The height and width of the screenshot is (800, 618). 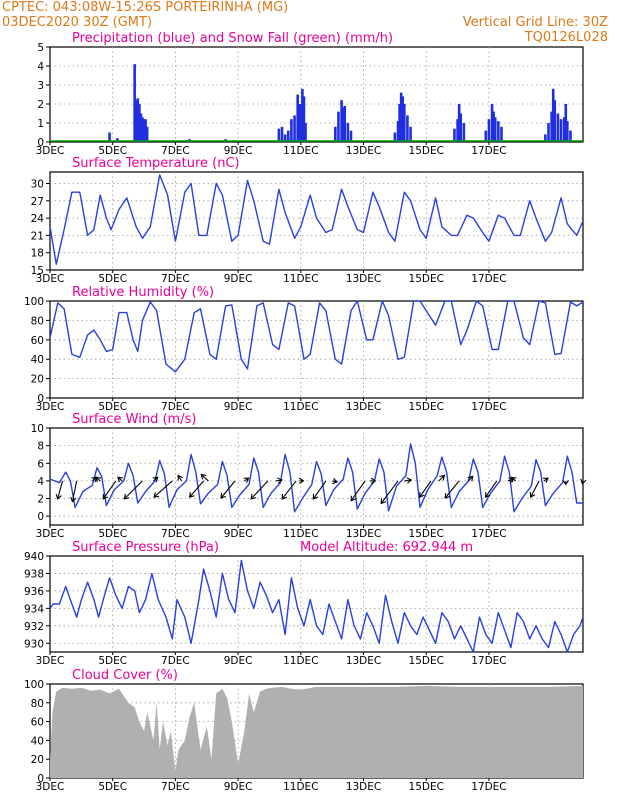 What do you see at coordinates (37, 271) in the screenshot?
I see `y-tick-label: 15` at bounding box center [37, 271].